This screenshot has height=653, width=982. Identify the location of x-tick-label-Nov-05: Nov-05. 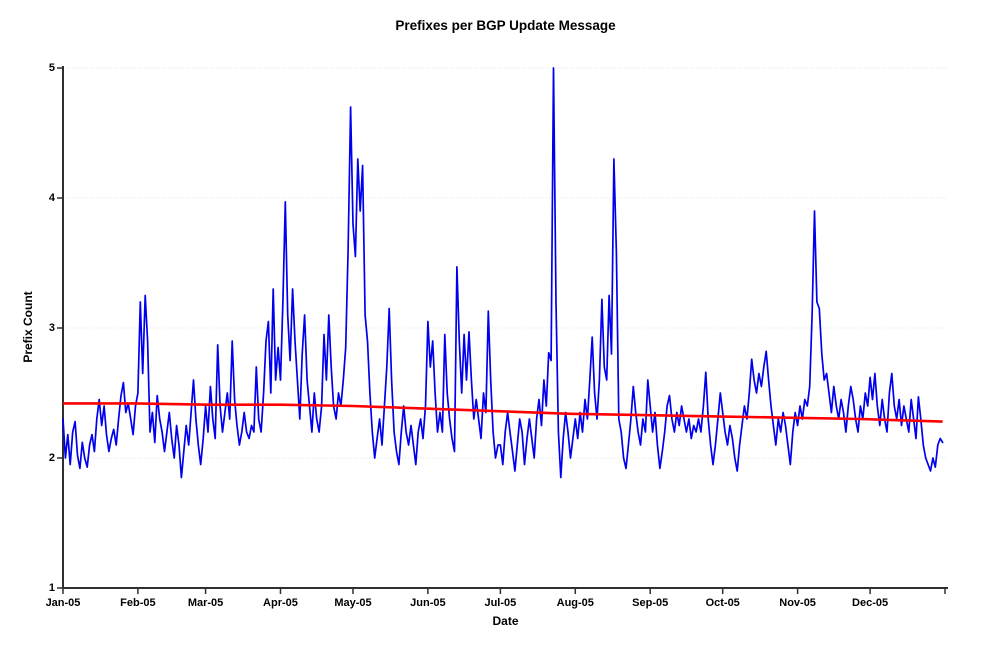
(797, 603).